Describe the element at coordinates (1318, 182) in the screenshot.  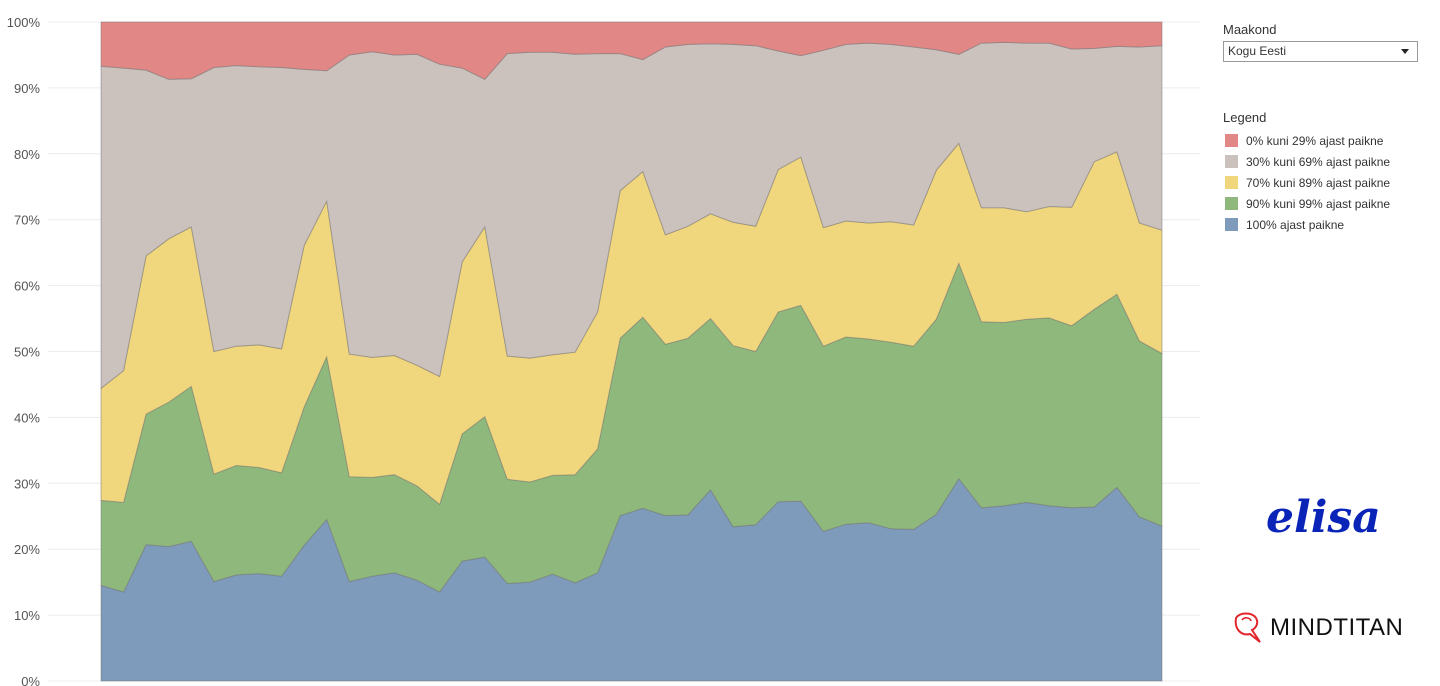
I see `legend-item-label: 70% kuni 89% ajast paikne` at that location.